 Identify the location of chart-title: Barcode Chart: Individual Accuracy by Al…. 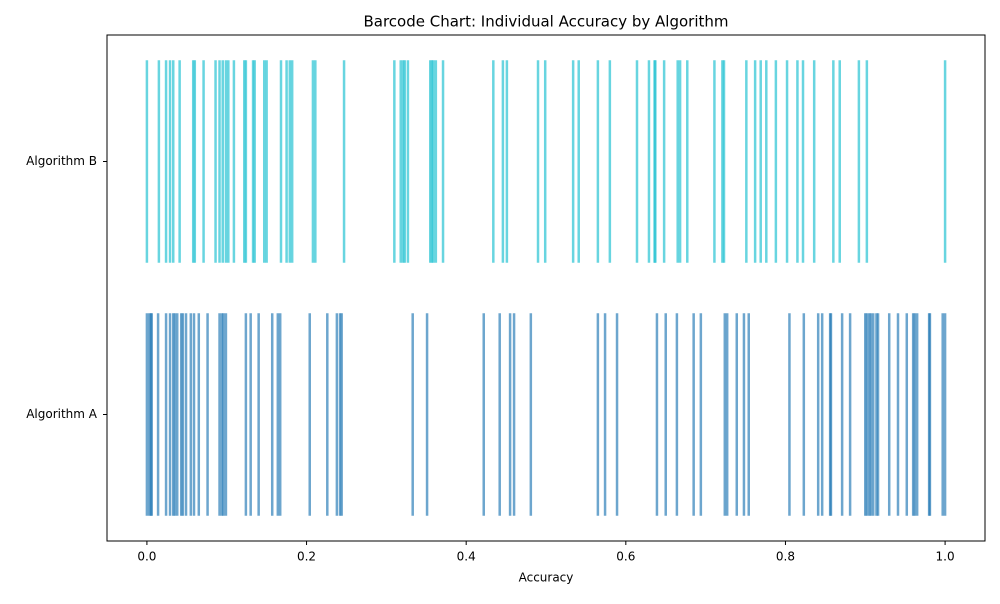
(545, 22).